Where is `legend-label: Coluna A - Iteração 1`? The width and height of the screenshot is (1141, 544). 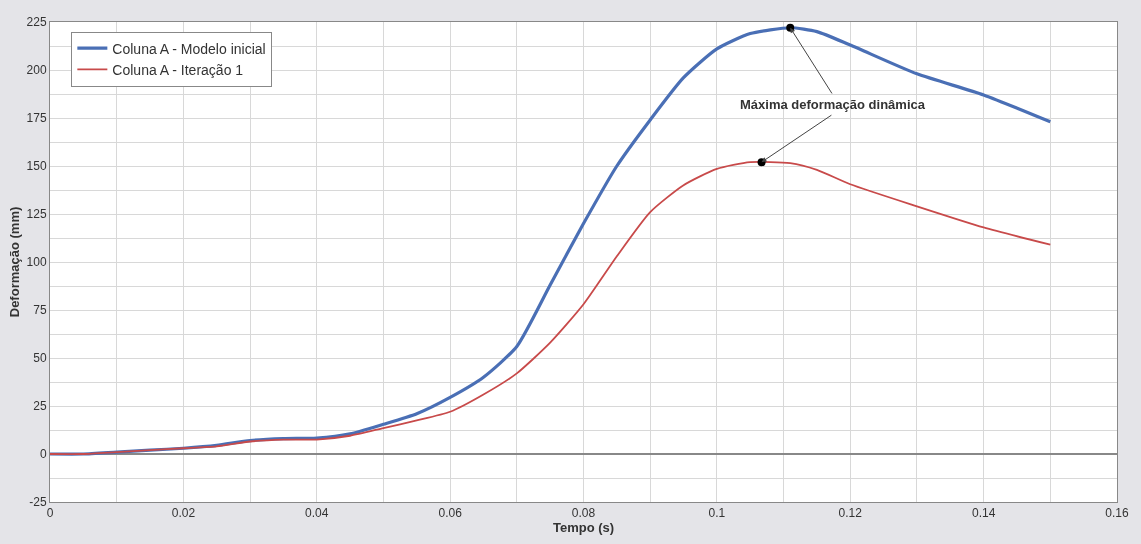
legend-label: Coluna A - Iteração 1 is located at coordinates (178, 69).